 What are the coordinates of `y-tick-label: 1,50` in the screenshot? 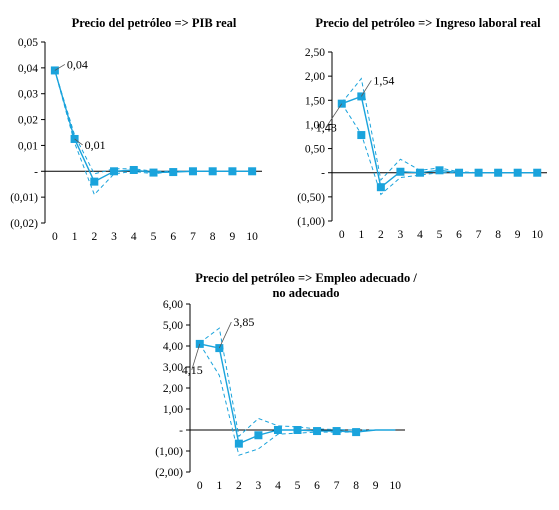 It's located at (315, 101).